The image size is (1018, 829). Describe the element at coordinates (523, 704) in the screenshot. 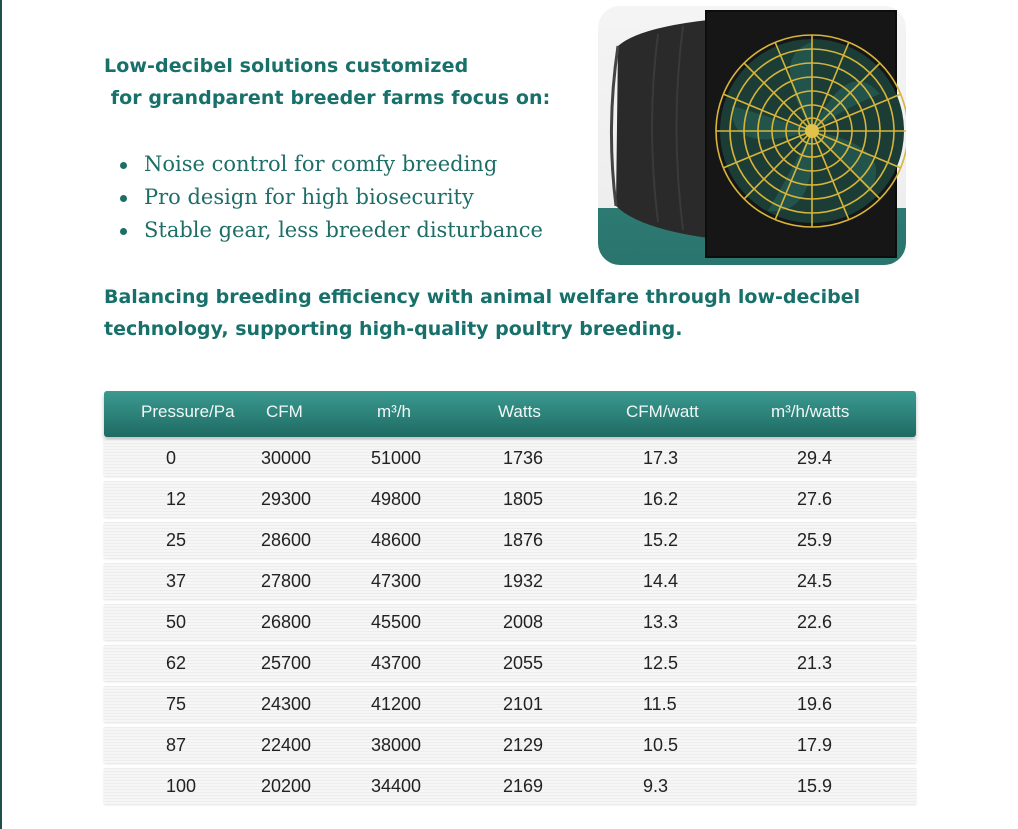

I see `table-cell: 2101` at that location.